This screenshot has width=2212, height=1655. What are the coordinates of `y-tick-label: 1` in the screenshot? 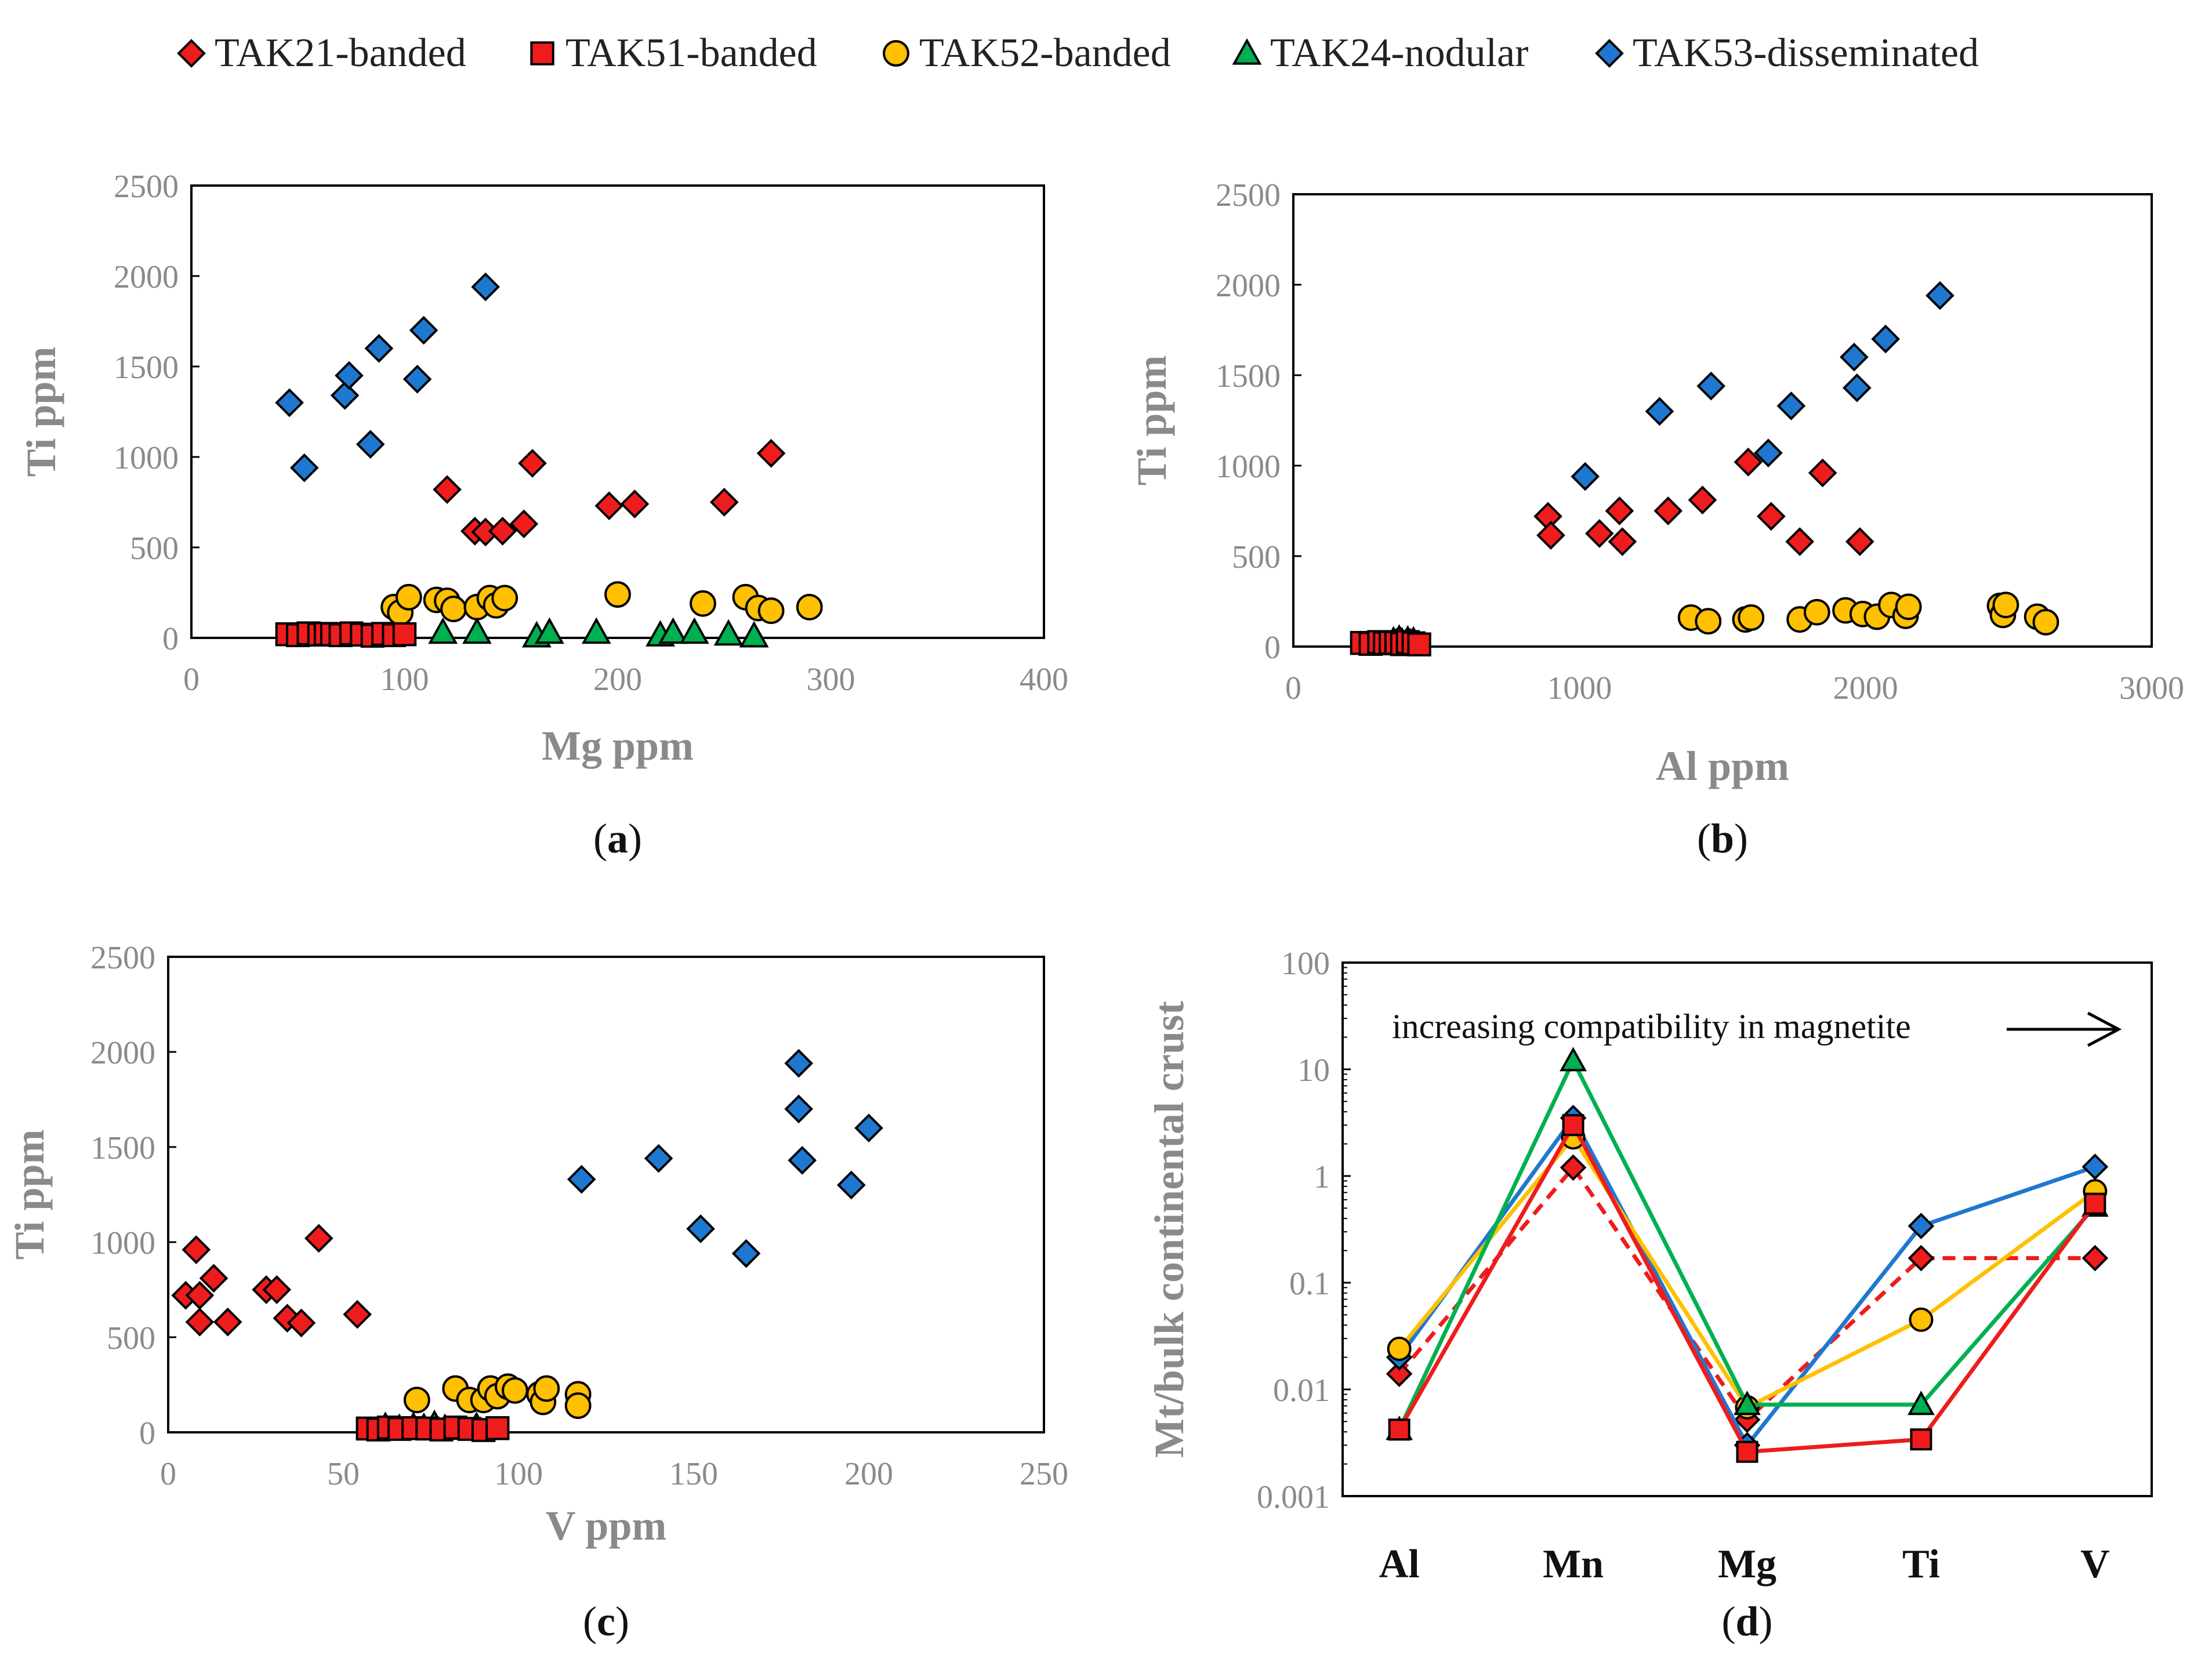 It's located at (1322, 1177).